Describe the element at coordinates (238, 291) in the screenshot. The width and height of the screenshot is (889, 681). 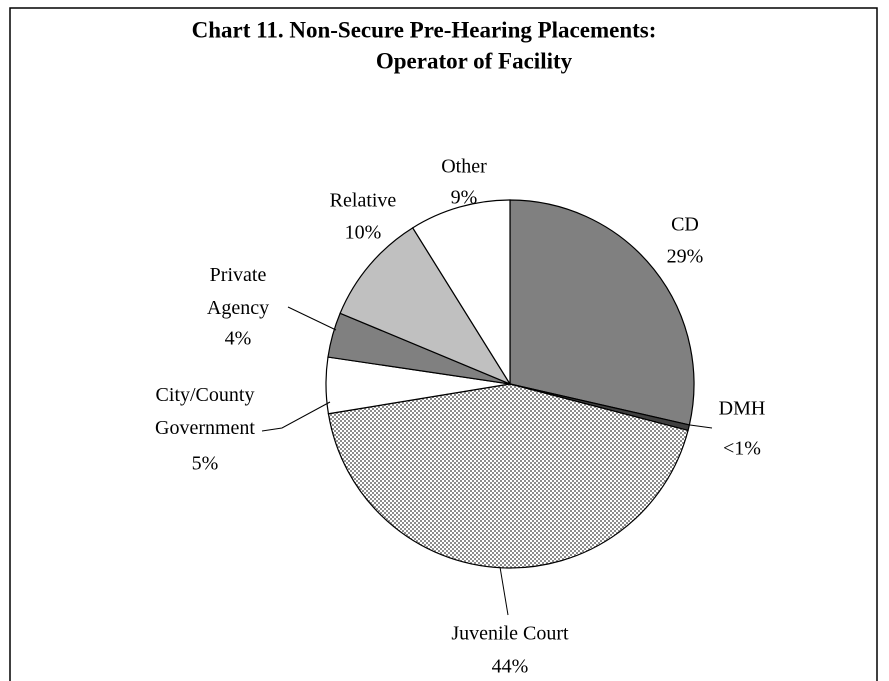
I see `slice-label: Private Agency` at that location.